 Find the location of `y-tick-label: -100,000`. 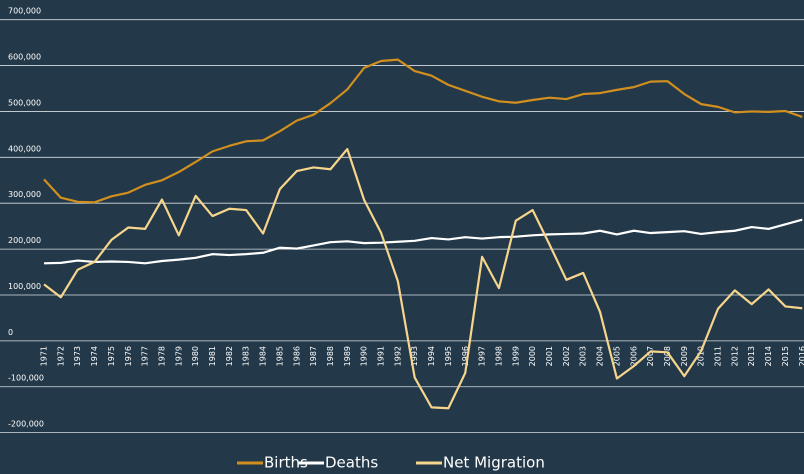

y-tick-label: -100,000 is located at coordinates (26, 378).